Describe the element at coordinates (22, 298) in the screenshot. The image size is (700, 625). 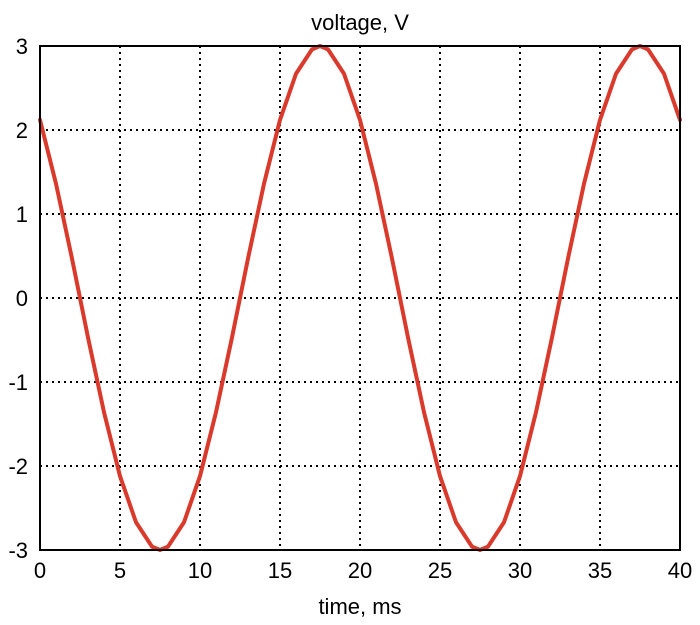
I see `y-tick-label: 0` at that location.